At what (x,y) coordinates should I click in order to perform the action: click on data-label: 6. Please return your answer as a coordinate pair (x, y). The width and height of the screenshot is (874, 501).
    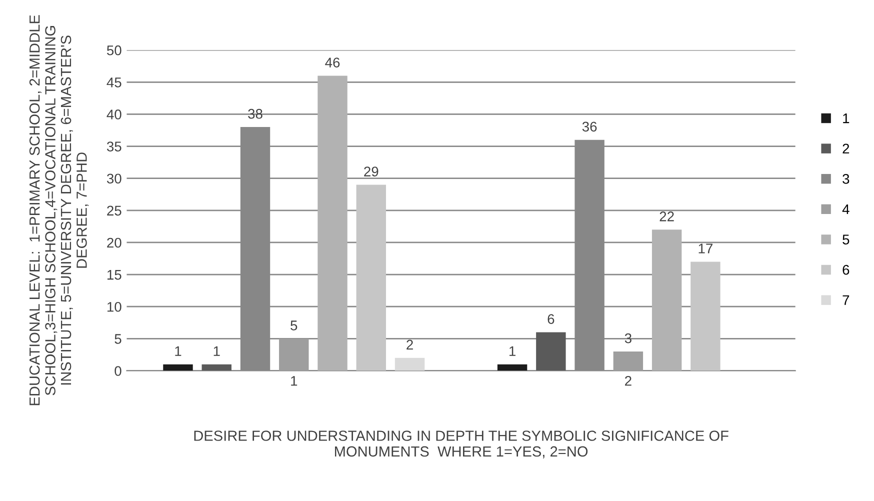
    Looking at the image, I should click on (551, 319).